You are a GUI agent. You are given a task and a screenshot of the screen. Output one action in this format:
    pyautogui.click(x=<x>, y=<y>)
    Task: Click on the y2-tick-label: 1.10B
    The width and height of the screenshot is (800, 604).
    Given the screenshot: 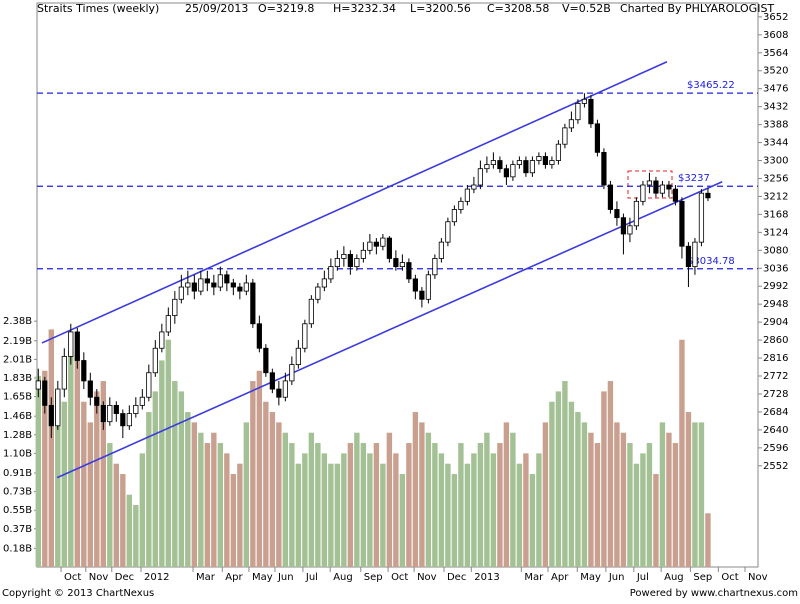 What is the action you would take?
    pyautogui.click(x=17, y=453)
    